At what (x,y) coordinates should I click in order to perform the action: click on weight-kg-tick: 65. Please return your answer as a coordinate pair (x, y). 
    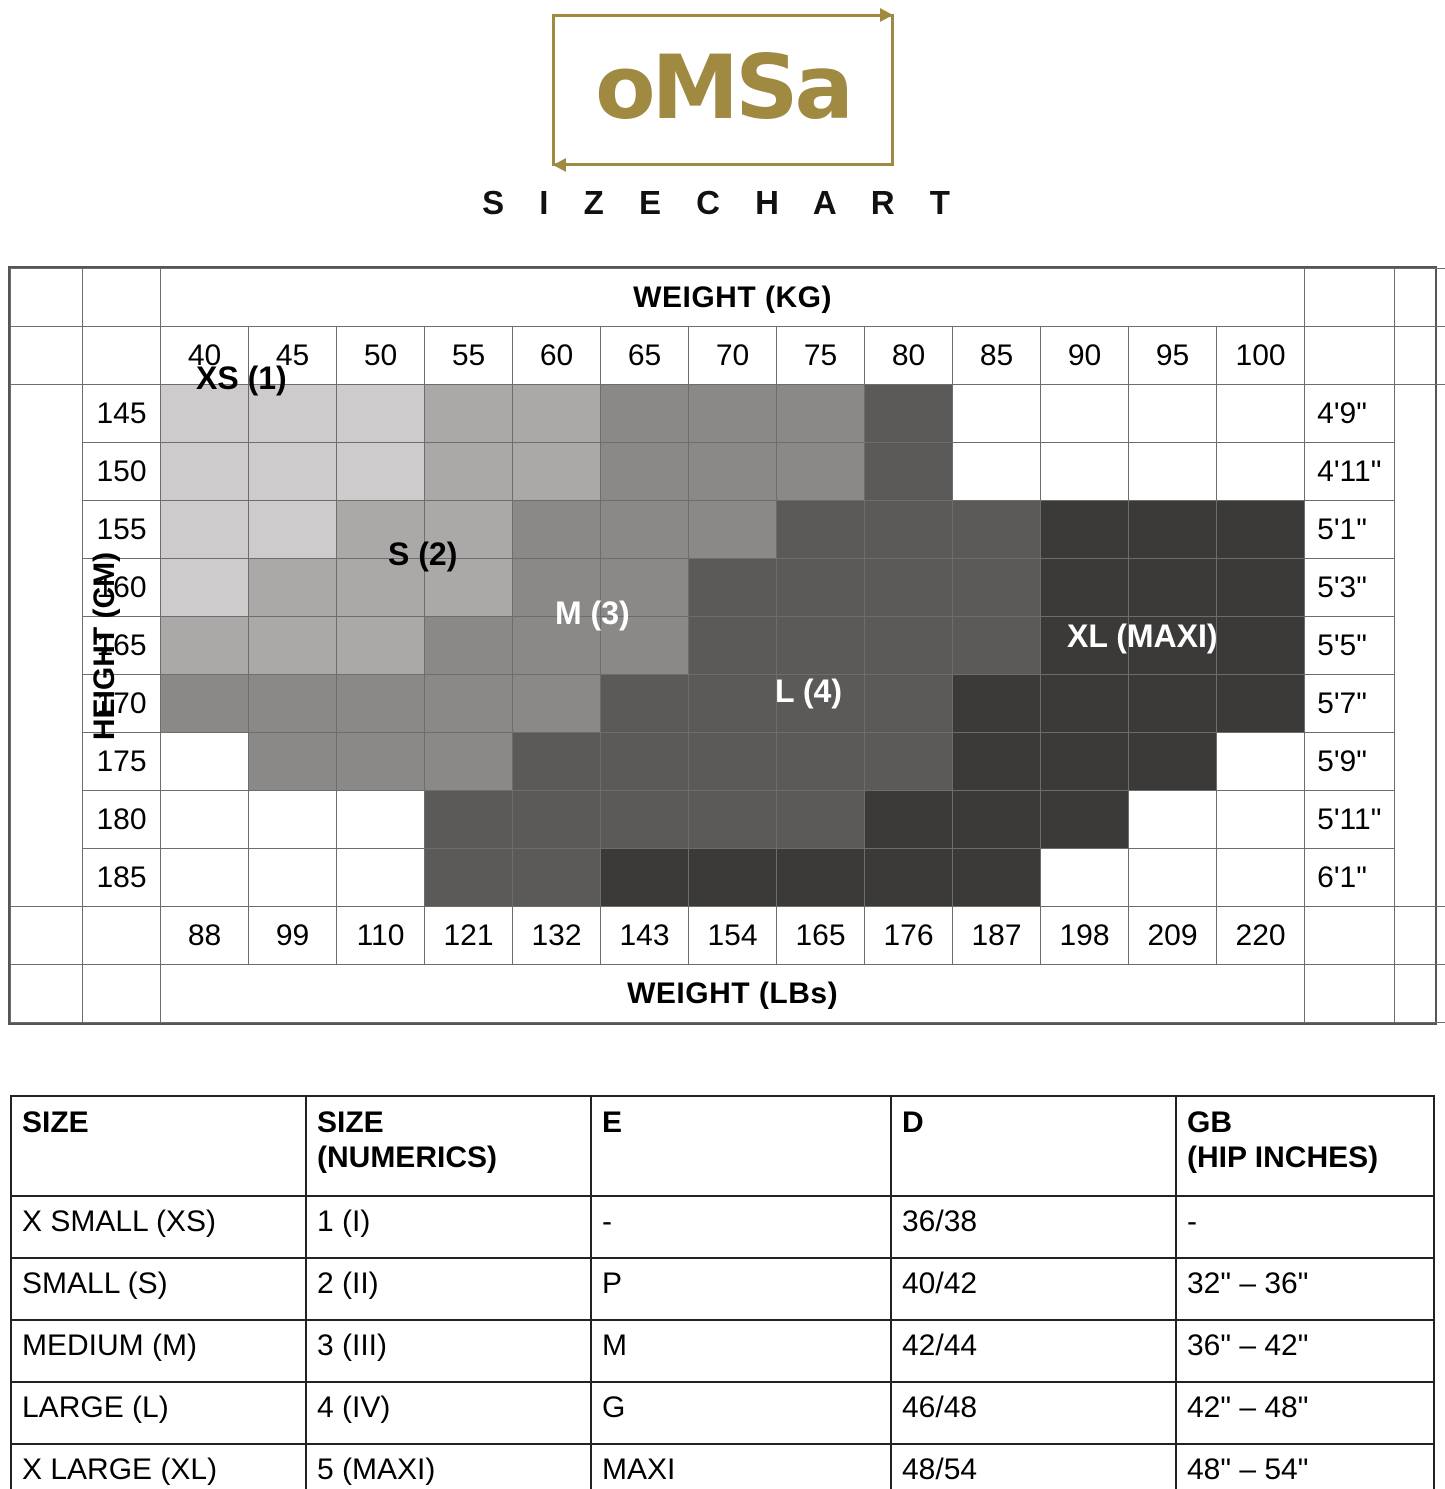
    Looking at the image, I should click on (644, 355).